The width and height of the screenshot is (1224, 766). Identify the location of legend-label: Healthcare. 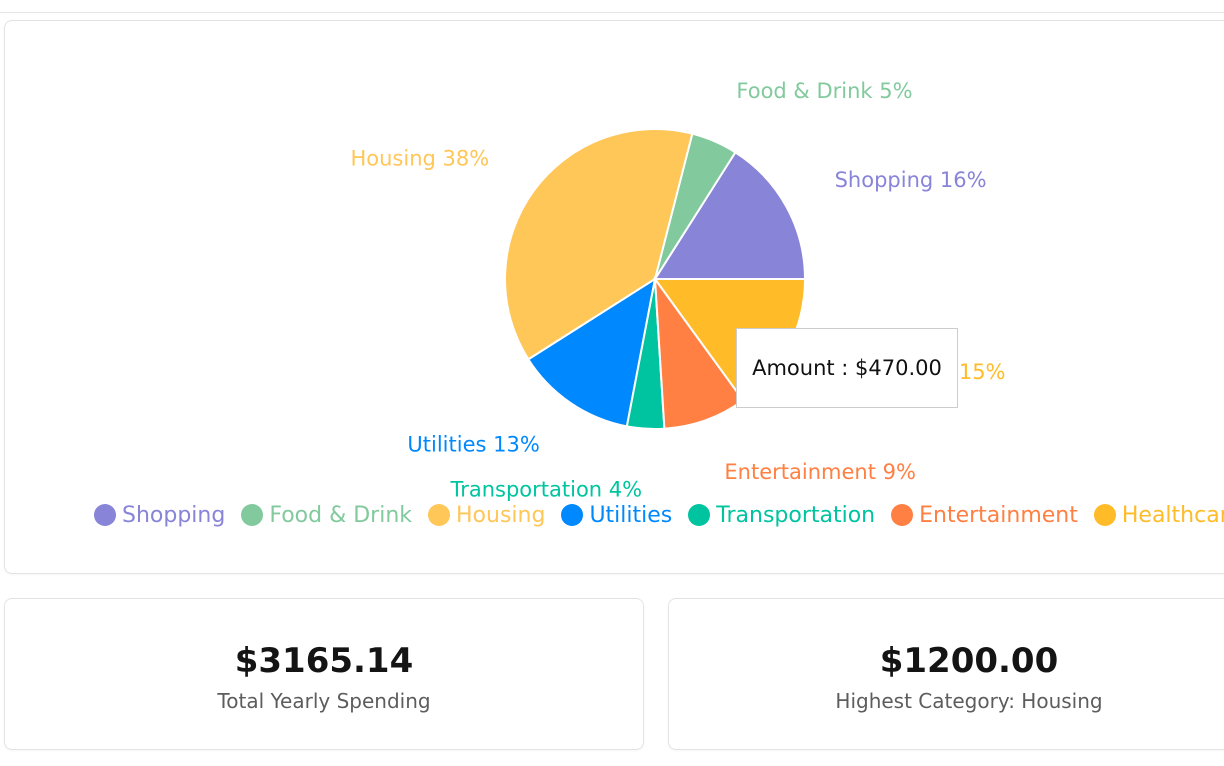
(1172, 515).